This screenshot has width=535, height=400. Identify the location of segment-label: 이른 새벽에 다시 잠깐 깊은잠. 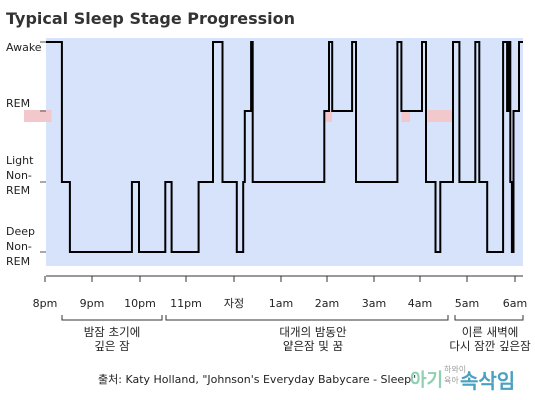
(490, 339).